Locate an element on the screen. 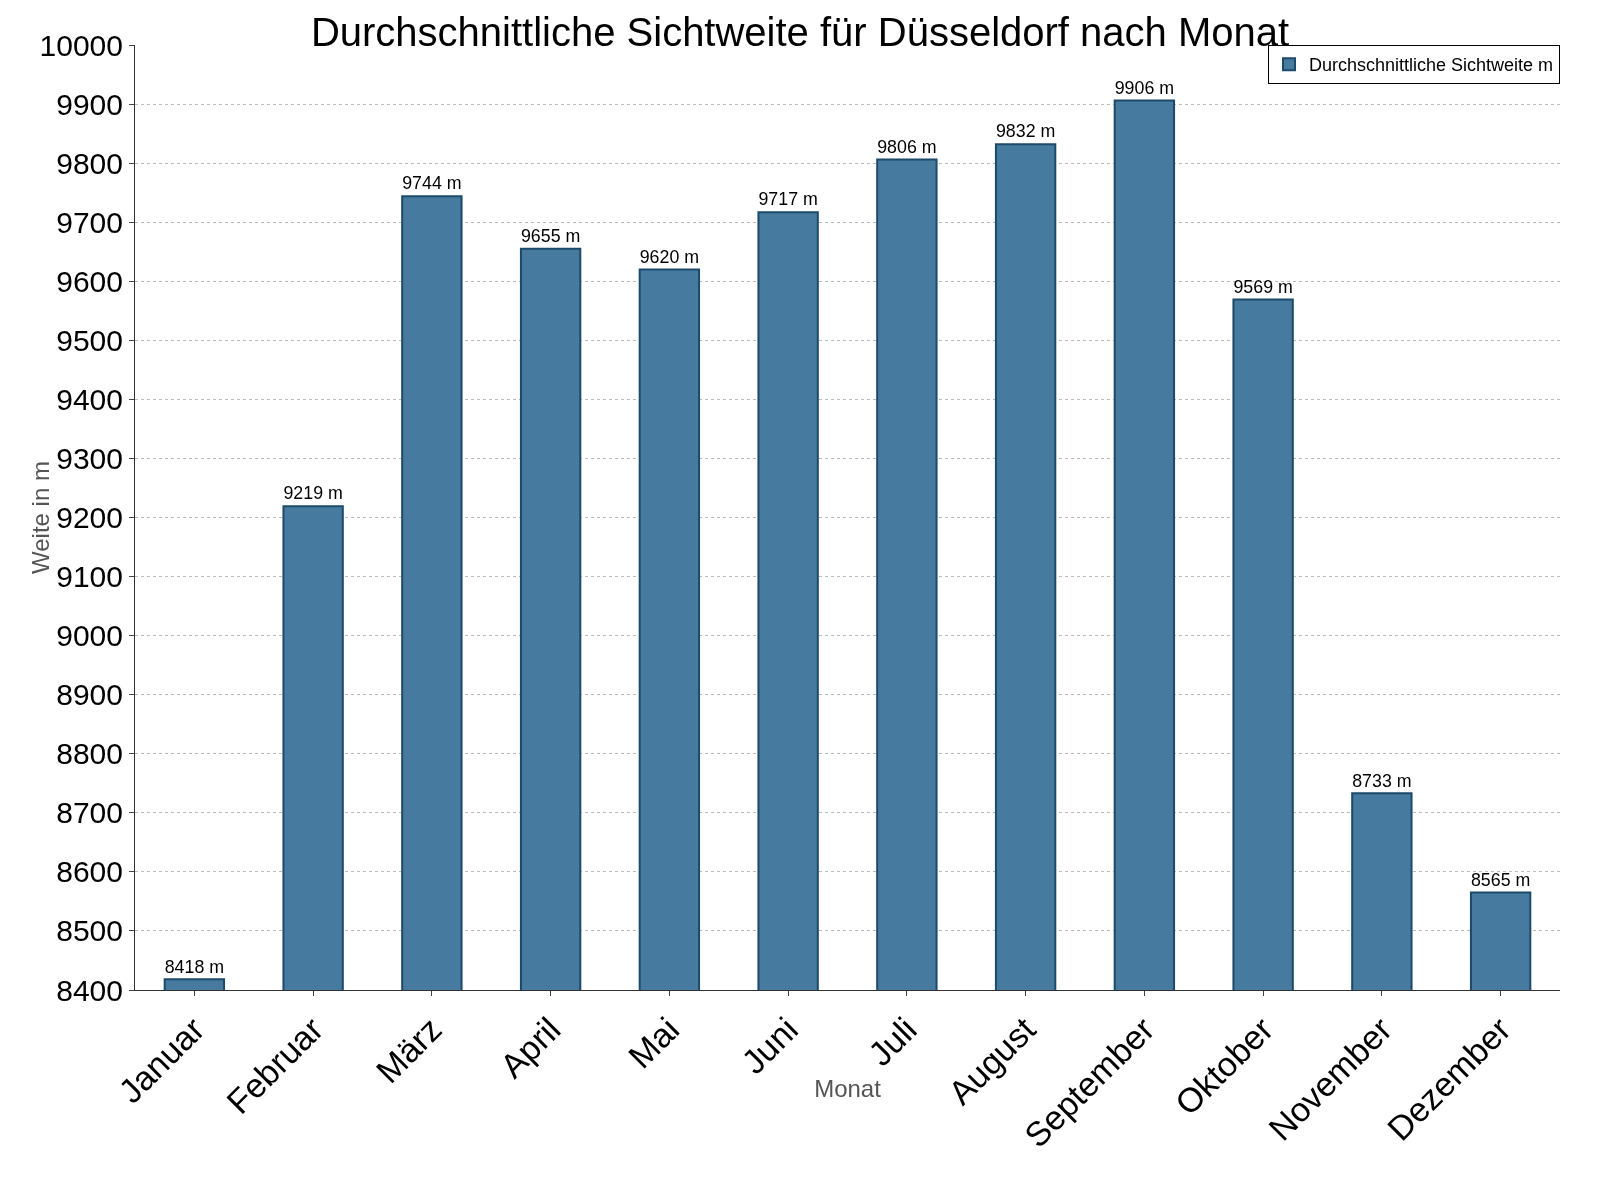 This screenshot has width=1600, height=1200. y-tick-label: 8400 is located at coordinates (89, 990).